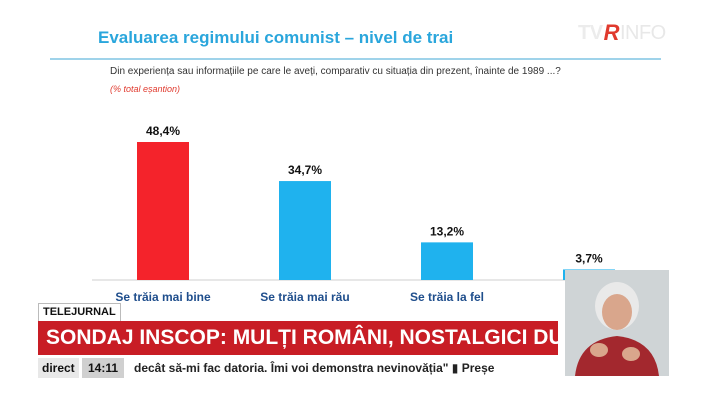  Describe the element at coordinates (589, 258) in the screenshot. I see `value-label-4: 3,7%` at that location.